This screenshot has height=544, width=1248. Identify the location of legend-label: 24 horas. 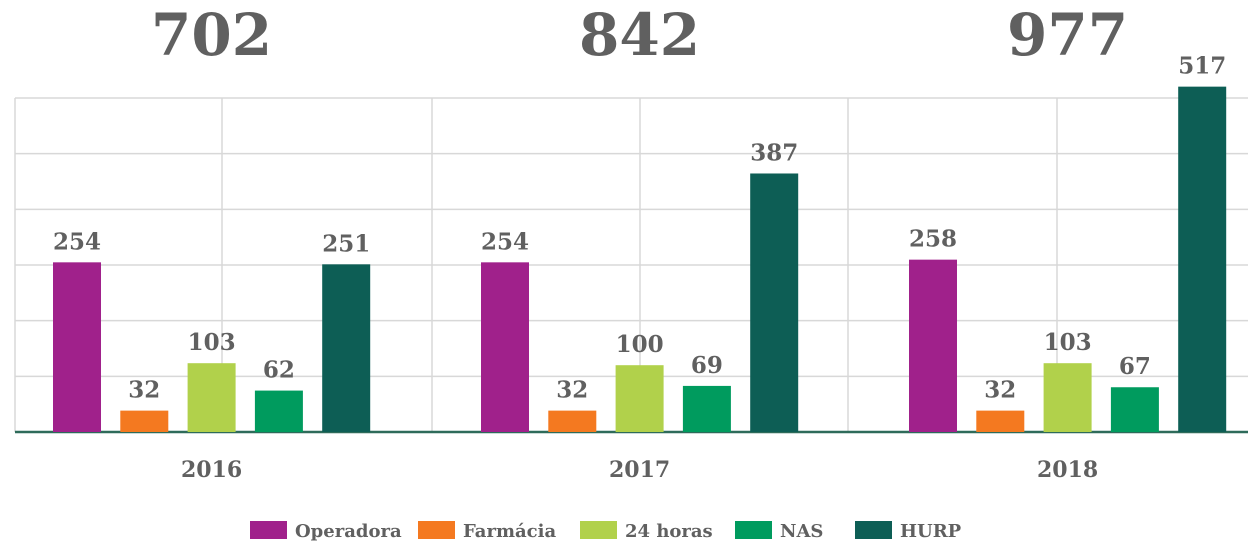
(669, 531).